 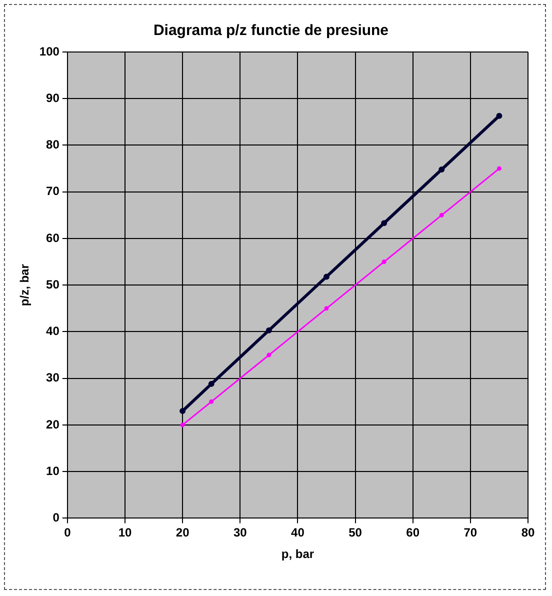 What do you see at coordinates (53, 191) in the screenshot?
I see `y-tick-label: 70` at bounding box center [53, 191].